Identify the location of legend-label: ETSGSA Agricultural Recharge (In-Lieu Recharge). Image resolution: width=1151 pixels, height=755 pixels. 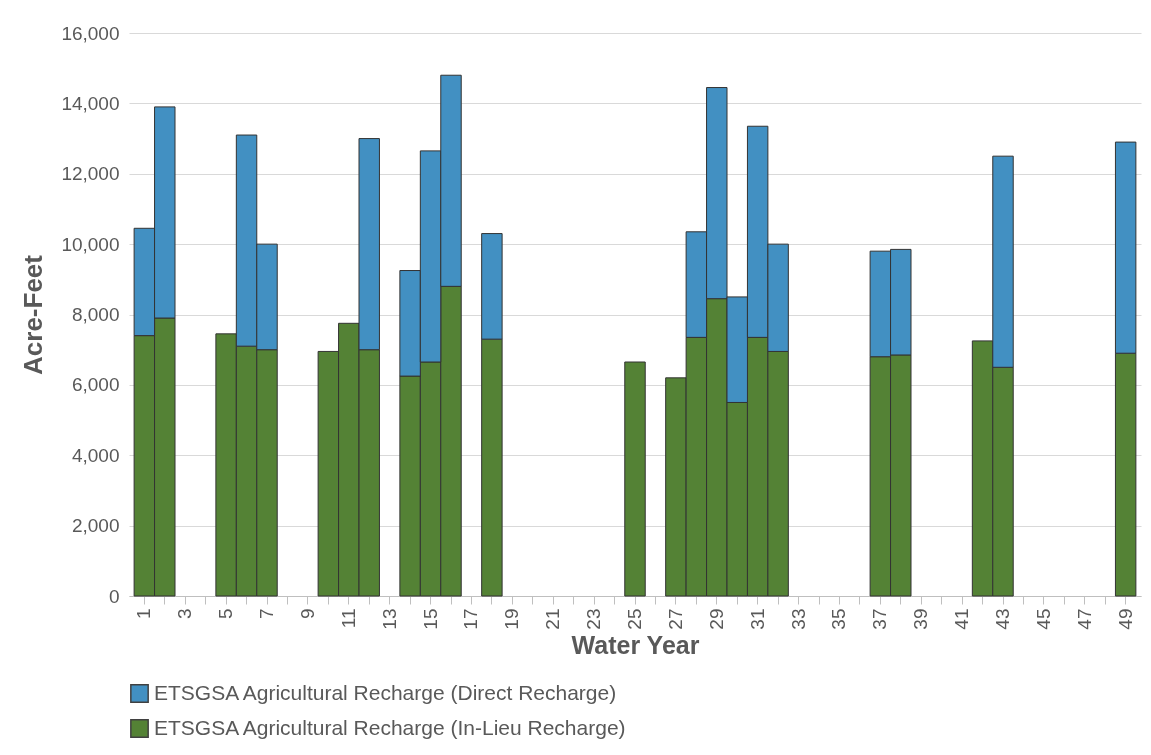
(390, 727).